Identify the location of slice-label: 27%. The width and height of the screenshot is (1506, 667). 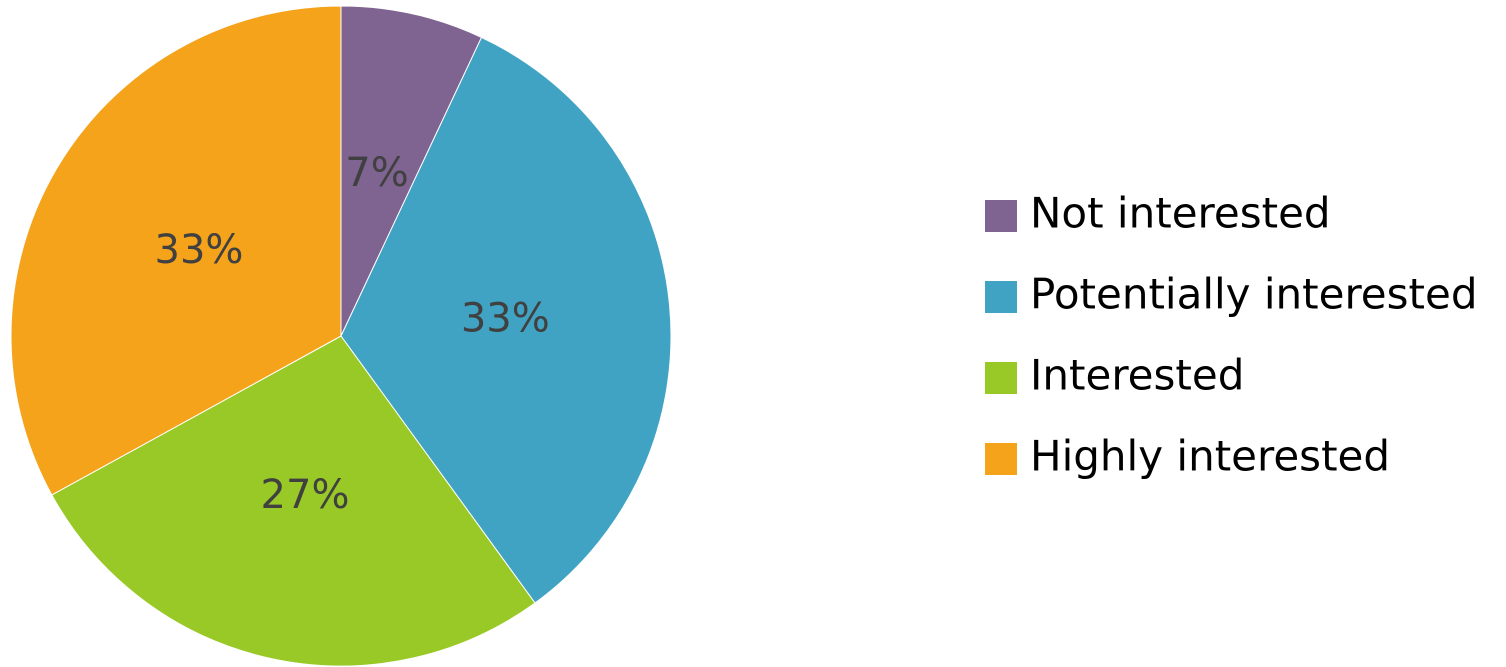
(305, 495).